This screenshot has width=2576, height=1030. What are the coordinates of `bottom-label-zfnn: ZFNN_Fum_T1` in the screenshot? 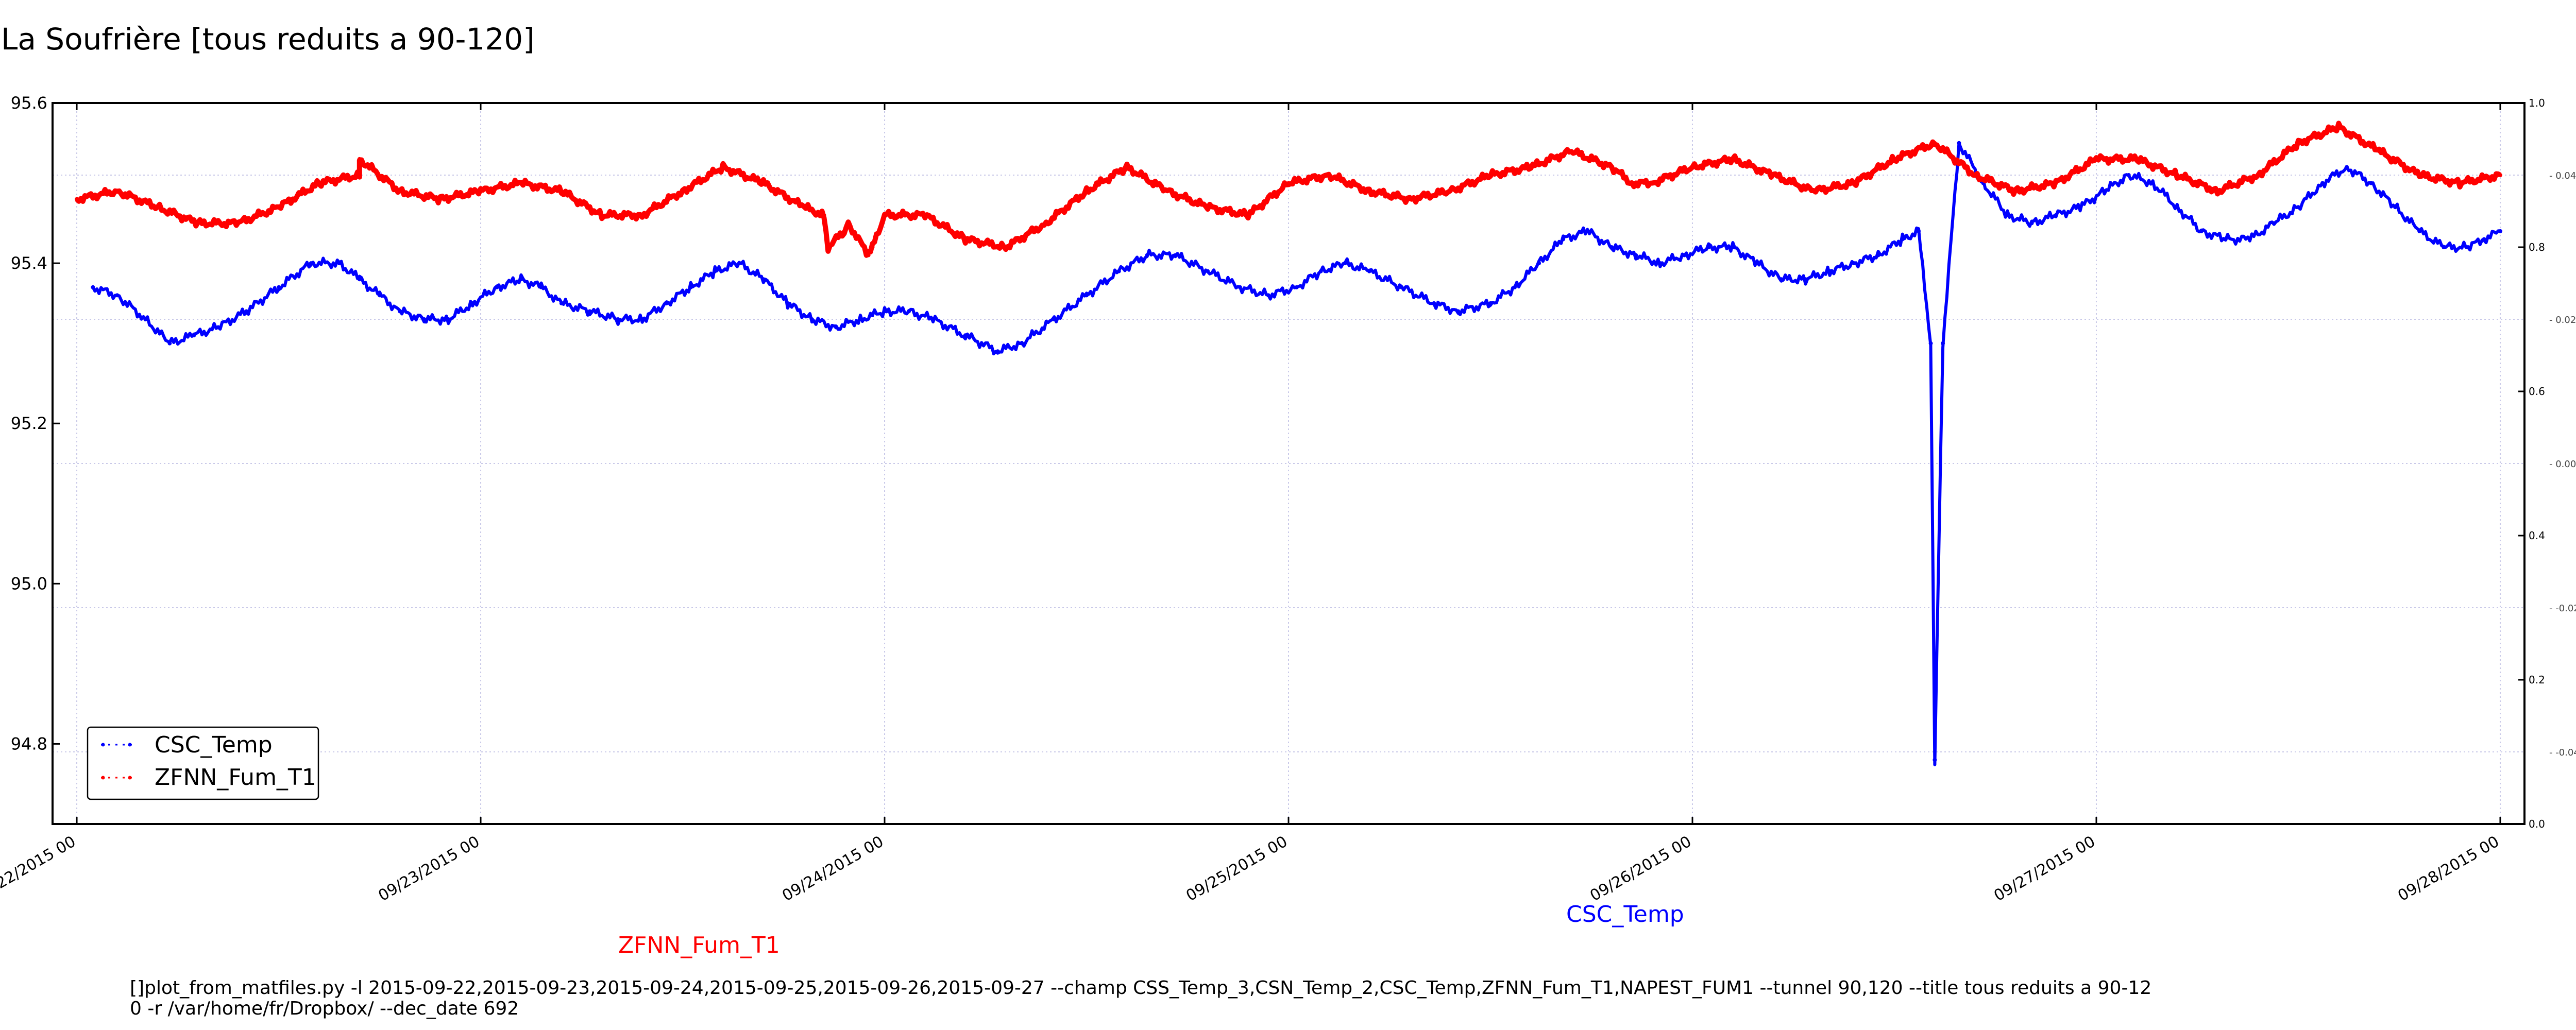 It's located at (699, 945).